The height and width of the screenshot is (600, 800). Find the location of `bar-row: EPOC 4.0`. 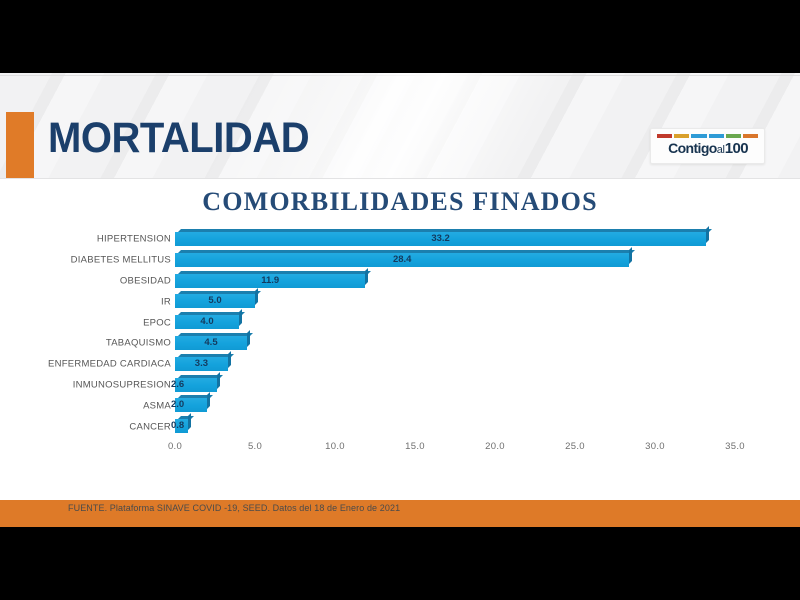

bar-row: EPOC 4.0 is located at coordinates (400, 321).